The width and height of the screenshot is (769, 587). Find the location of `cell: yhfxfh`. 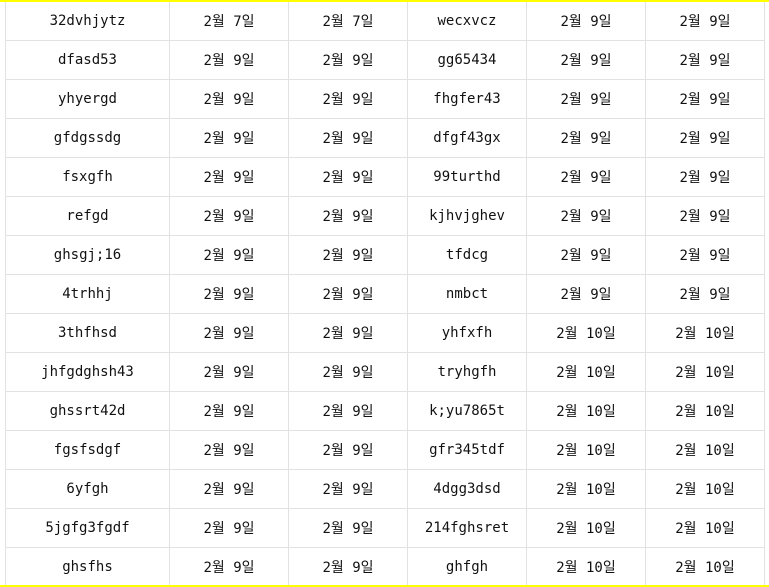

cell: yhfxfh is located at coordinates (467, 333).